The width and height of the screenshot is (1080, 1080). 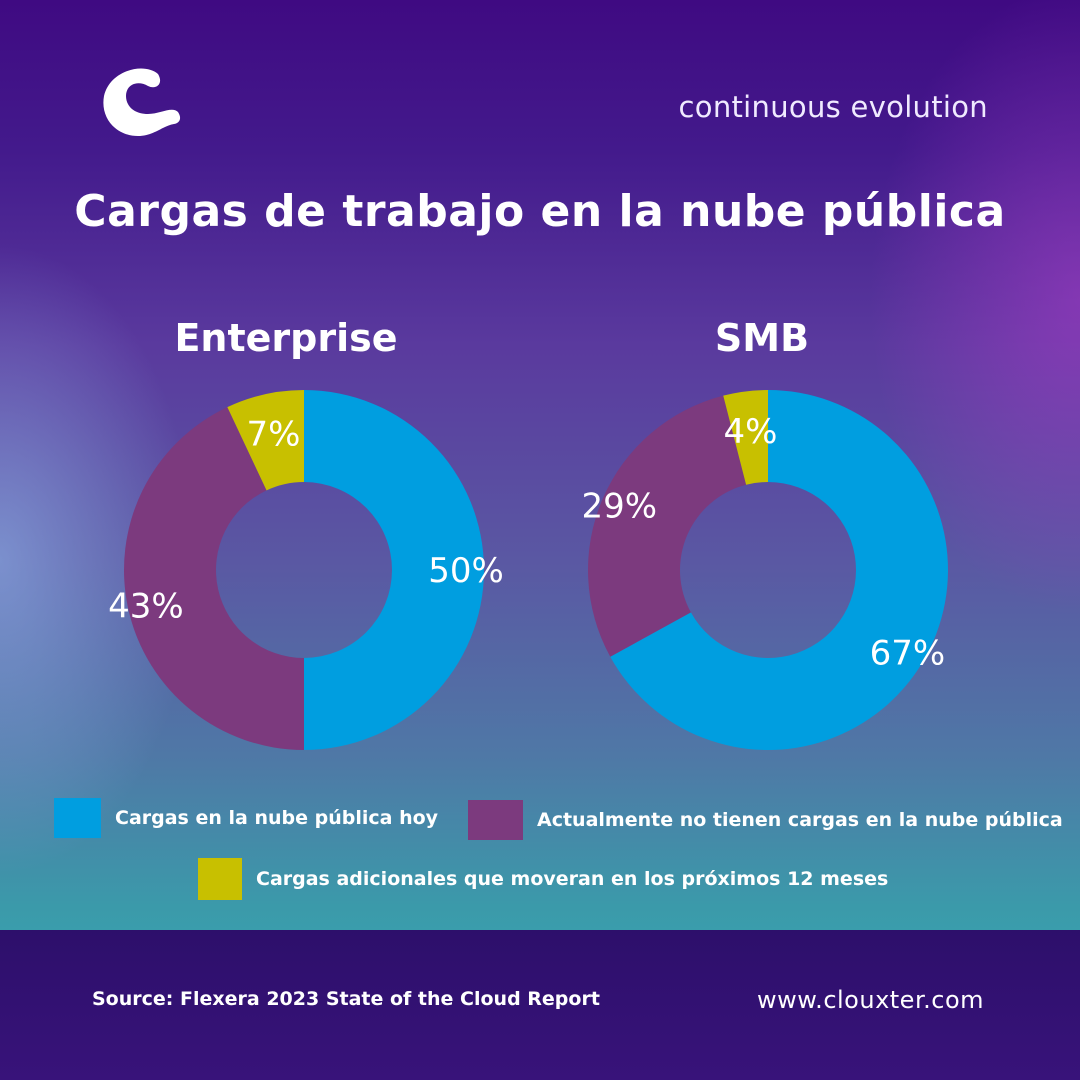 I want to click on page-title: Cargas de trabajo en la nube pública, so click(x=540, y=211).